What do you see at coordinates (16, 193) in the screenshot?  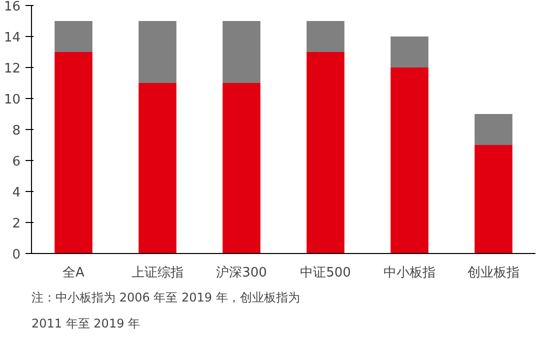 I see `y-tick-label: 4` at bounding box center [16, 193].